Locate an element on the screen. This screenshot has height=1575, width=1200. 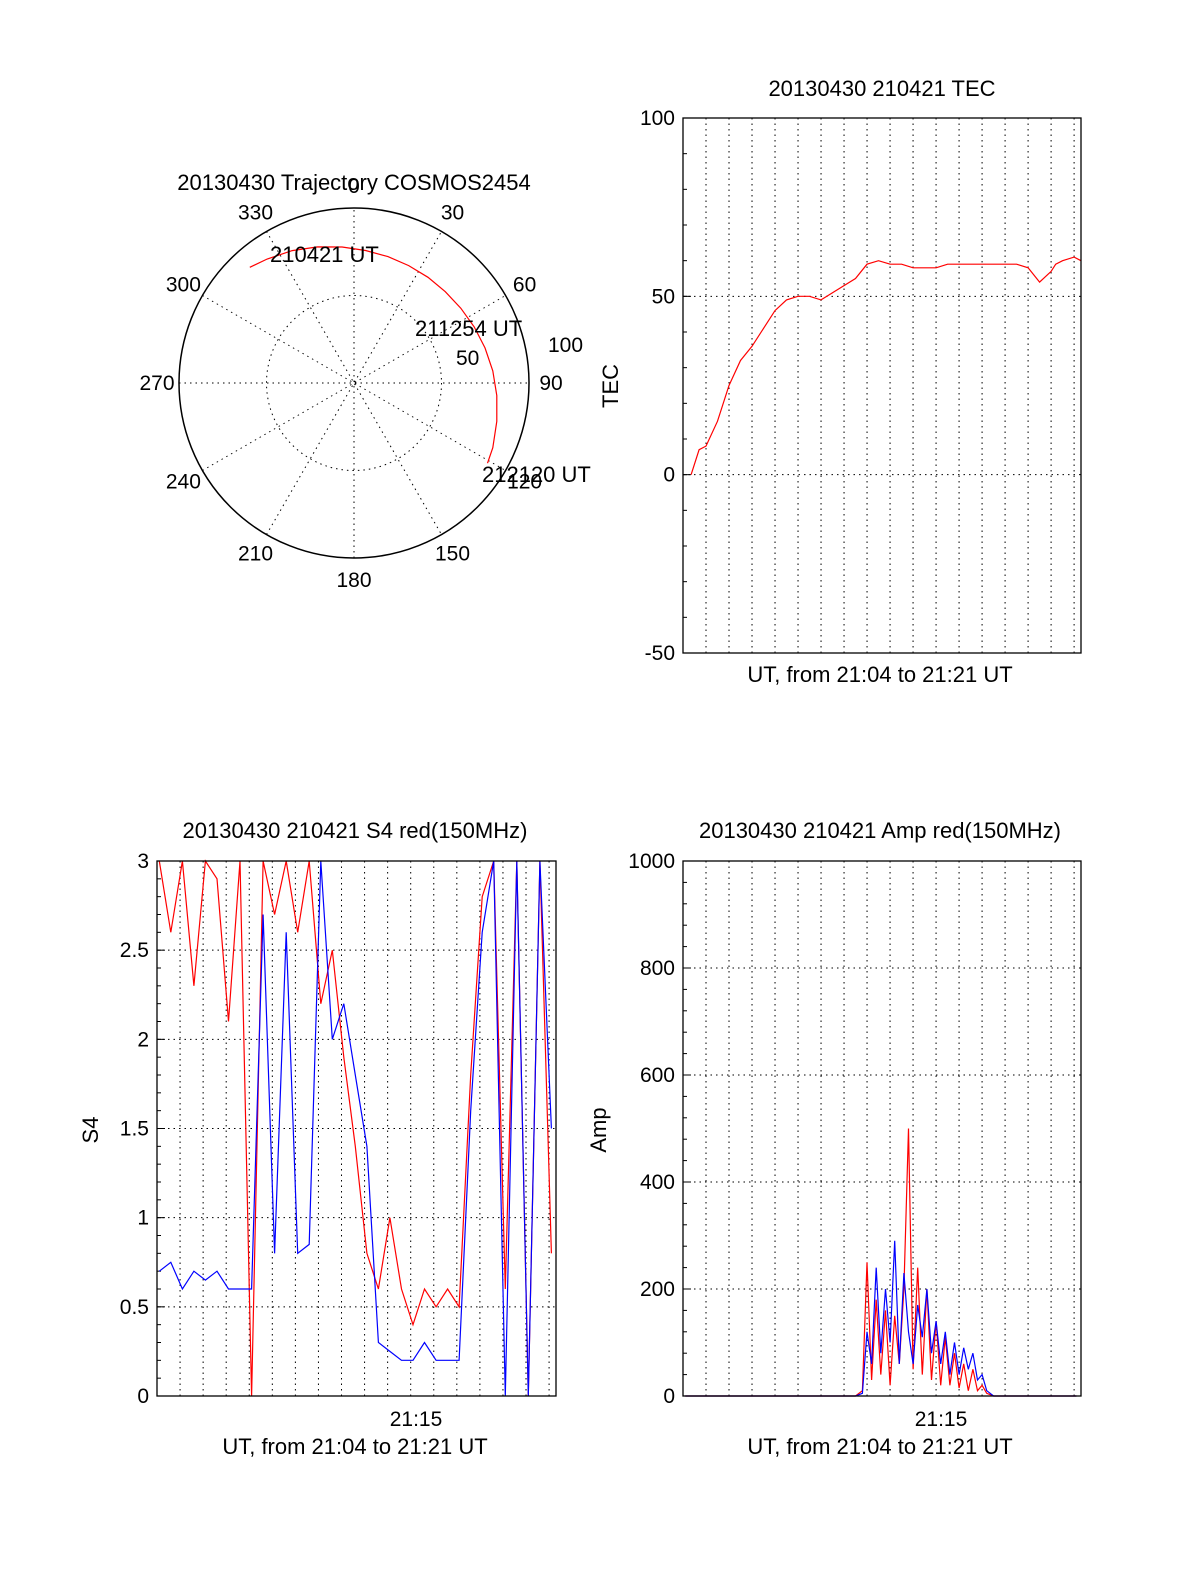
s4-ytick-label-1.5: 1.5 is located at coordinates (134, 1129).